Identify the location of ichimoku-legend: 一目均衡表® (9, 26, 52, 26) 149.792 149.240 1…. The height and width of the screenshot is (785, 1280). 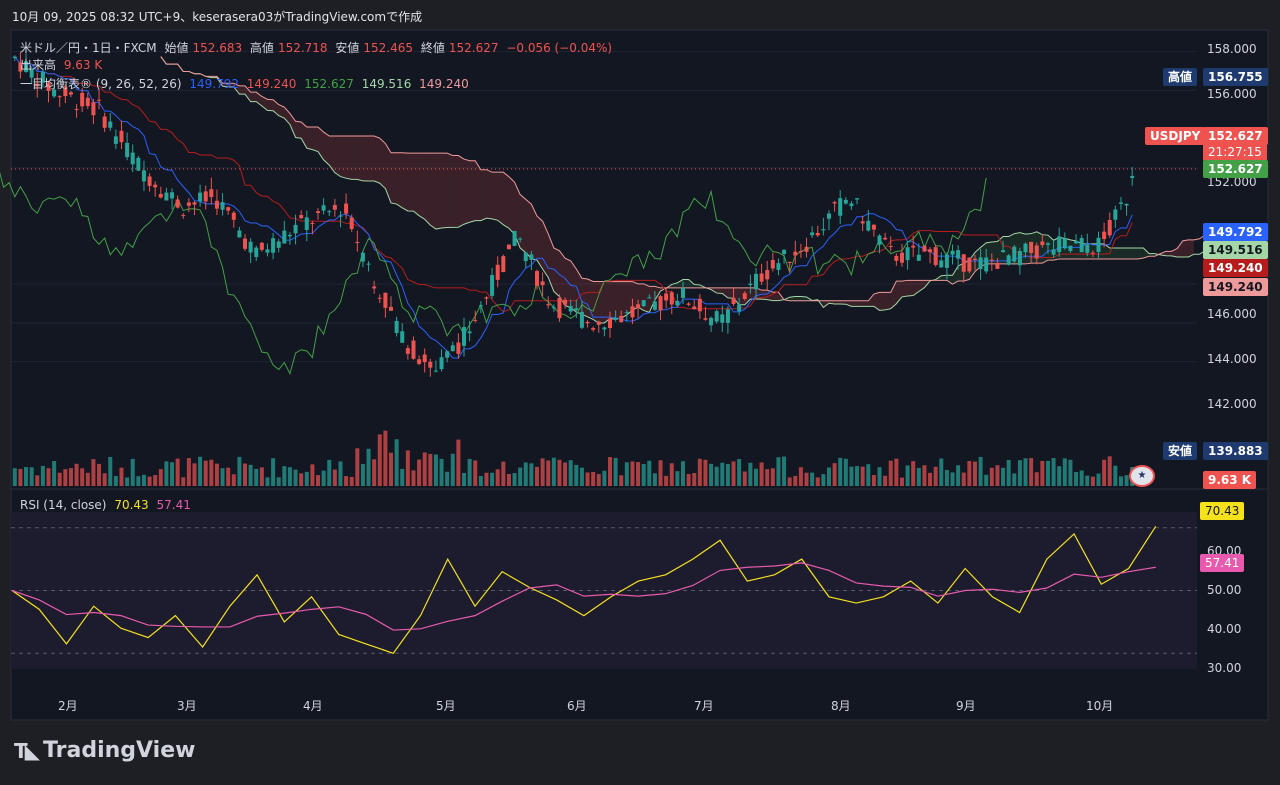
(246, 83).